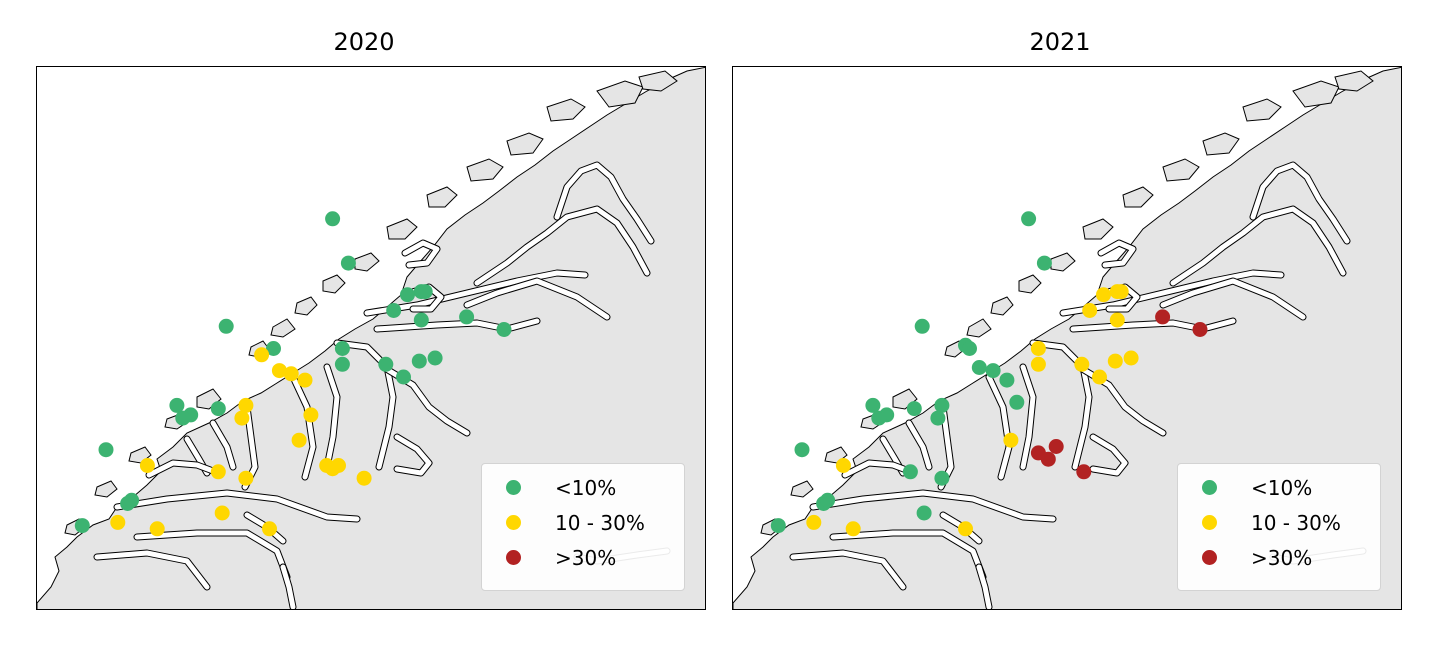 This screenshot has width=1440, height=654. I want to click on legend-label: <10%, so click(586, 487).